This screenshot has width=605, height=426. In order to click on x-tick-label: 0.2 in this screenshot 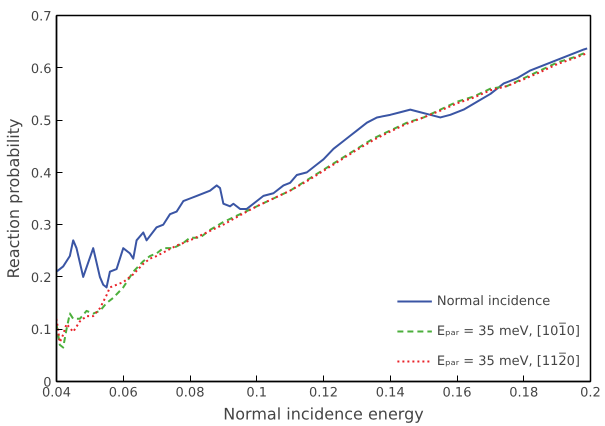, I will do `click(590, 393)`.